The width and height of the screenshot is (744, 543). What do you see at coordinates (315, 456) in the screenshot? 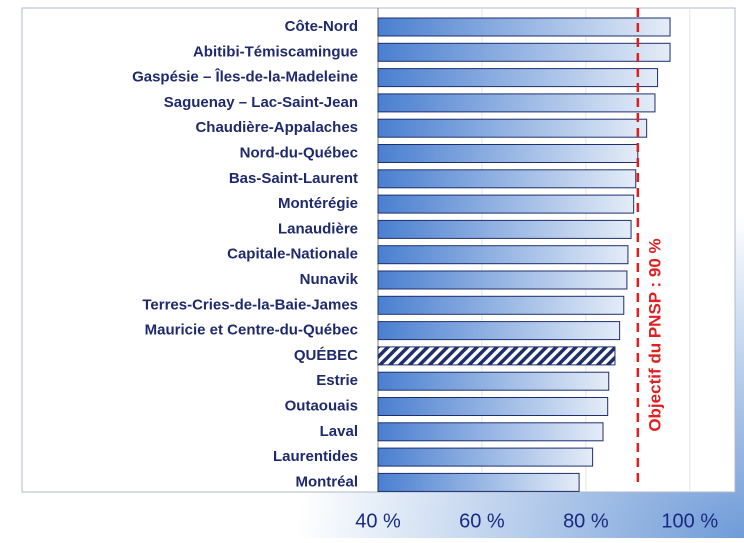
I see `y-tick-label: Laurentides` at bounding box center [315, 456].